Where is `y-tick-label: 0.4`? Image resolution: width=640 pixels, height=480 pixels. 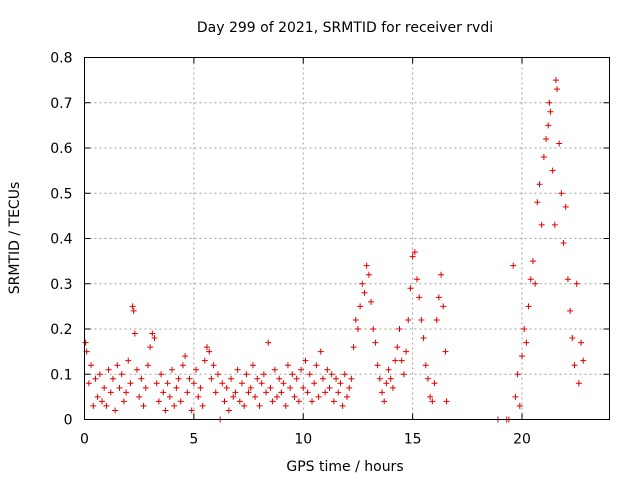 y-tick-label: 0.4 is located at coordinates (61, 240).